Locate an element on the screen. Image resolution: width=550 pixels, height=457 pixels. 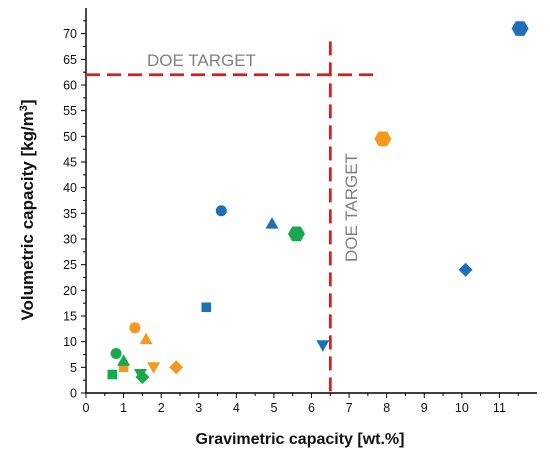
y-tick-label: 50 is located at coordinates (70, 137).